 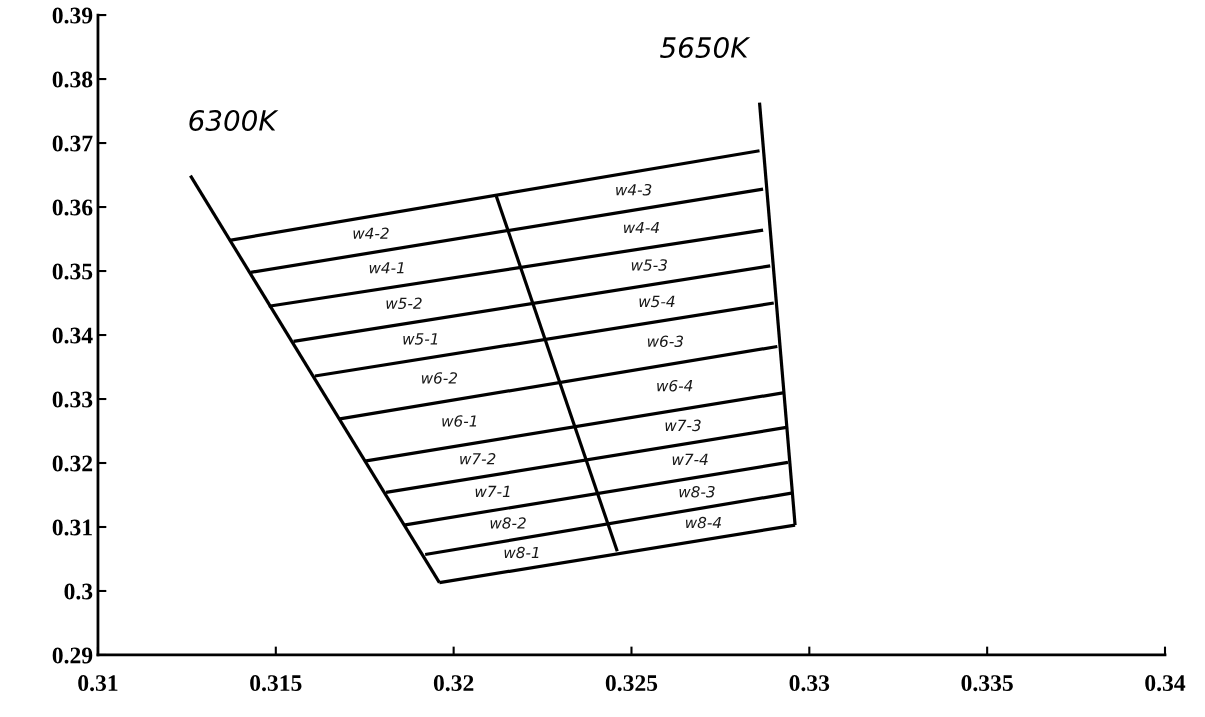 What do you see at coordinates (697, 491) in the screenshot?
I see `annotation: w8-3` at bounding box center [697, 491].